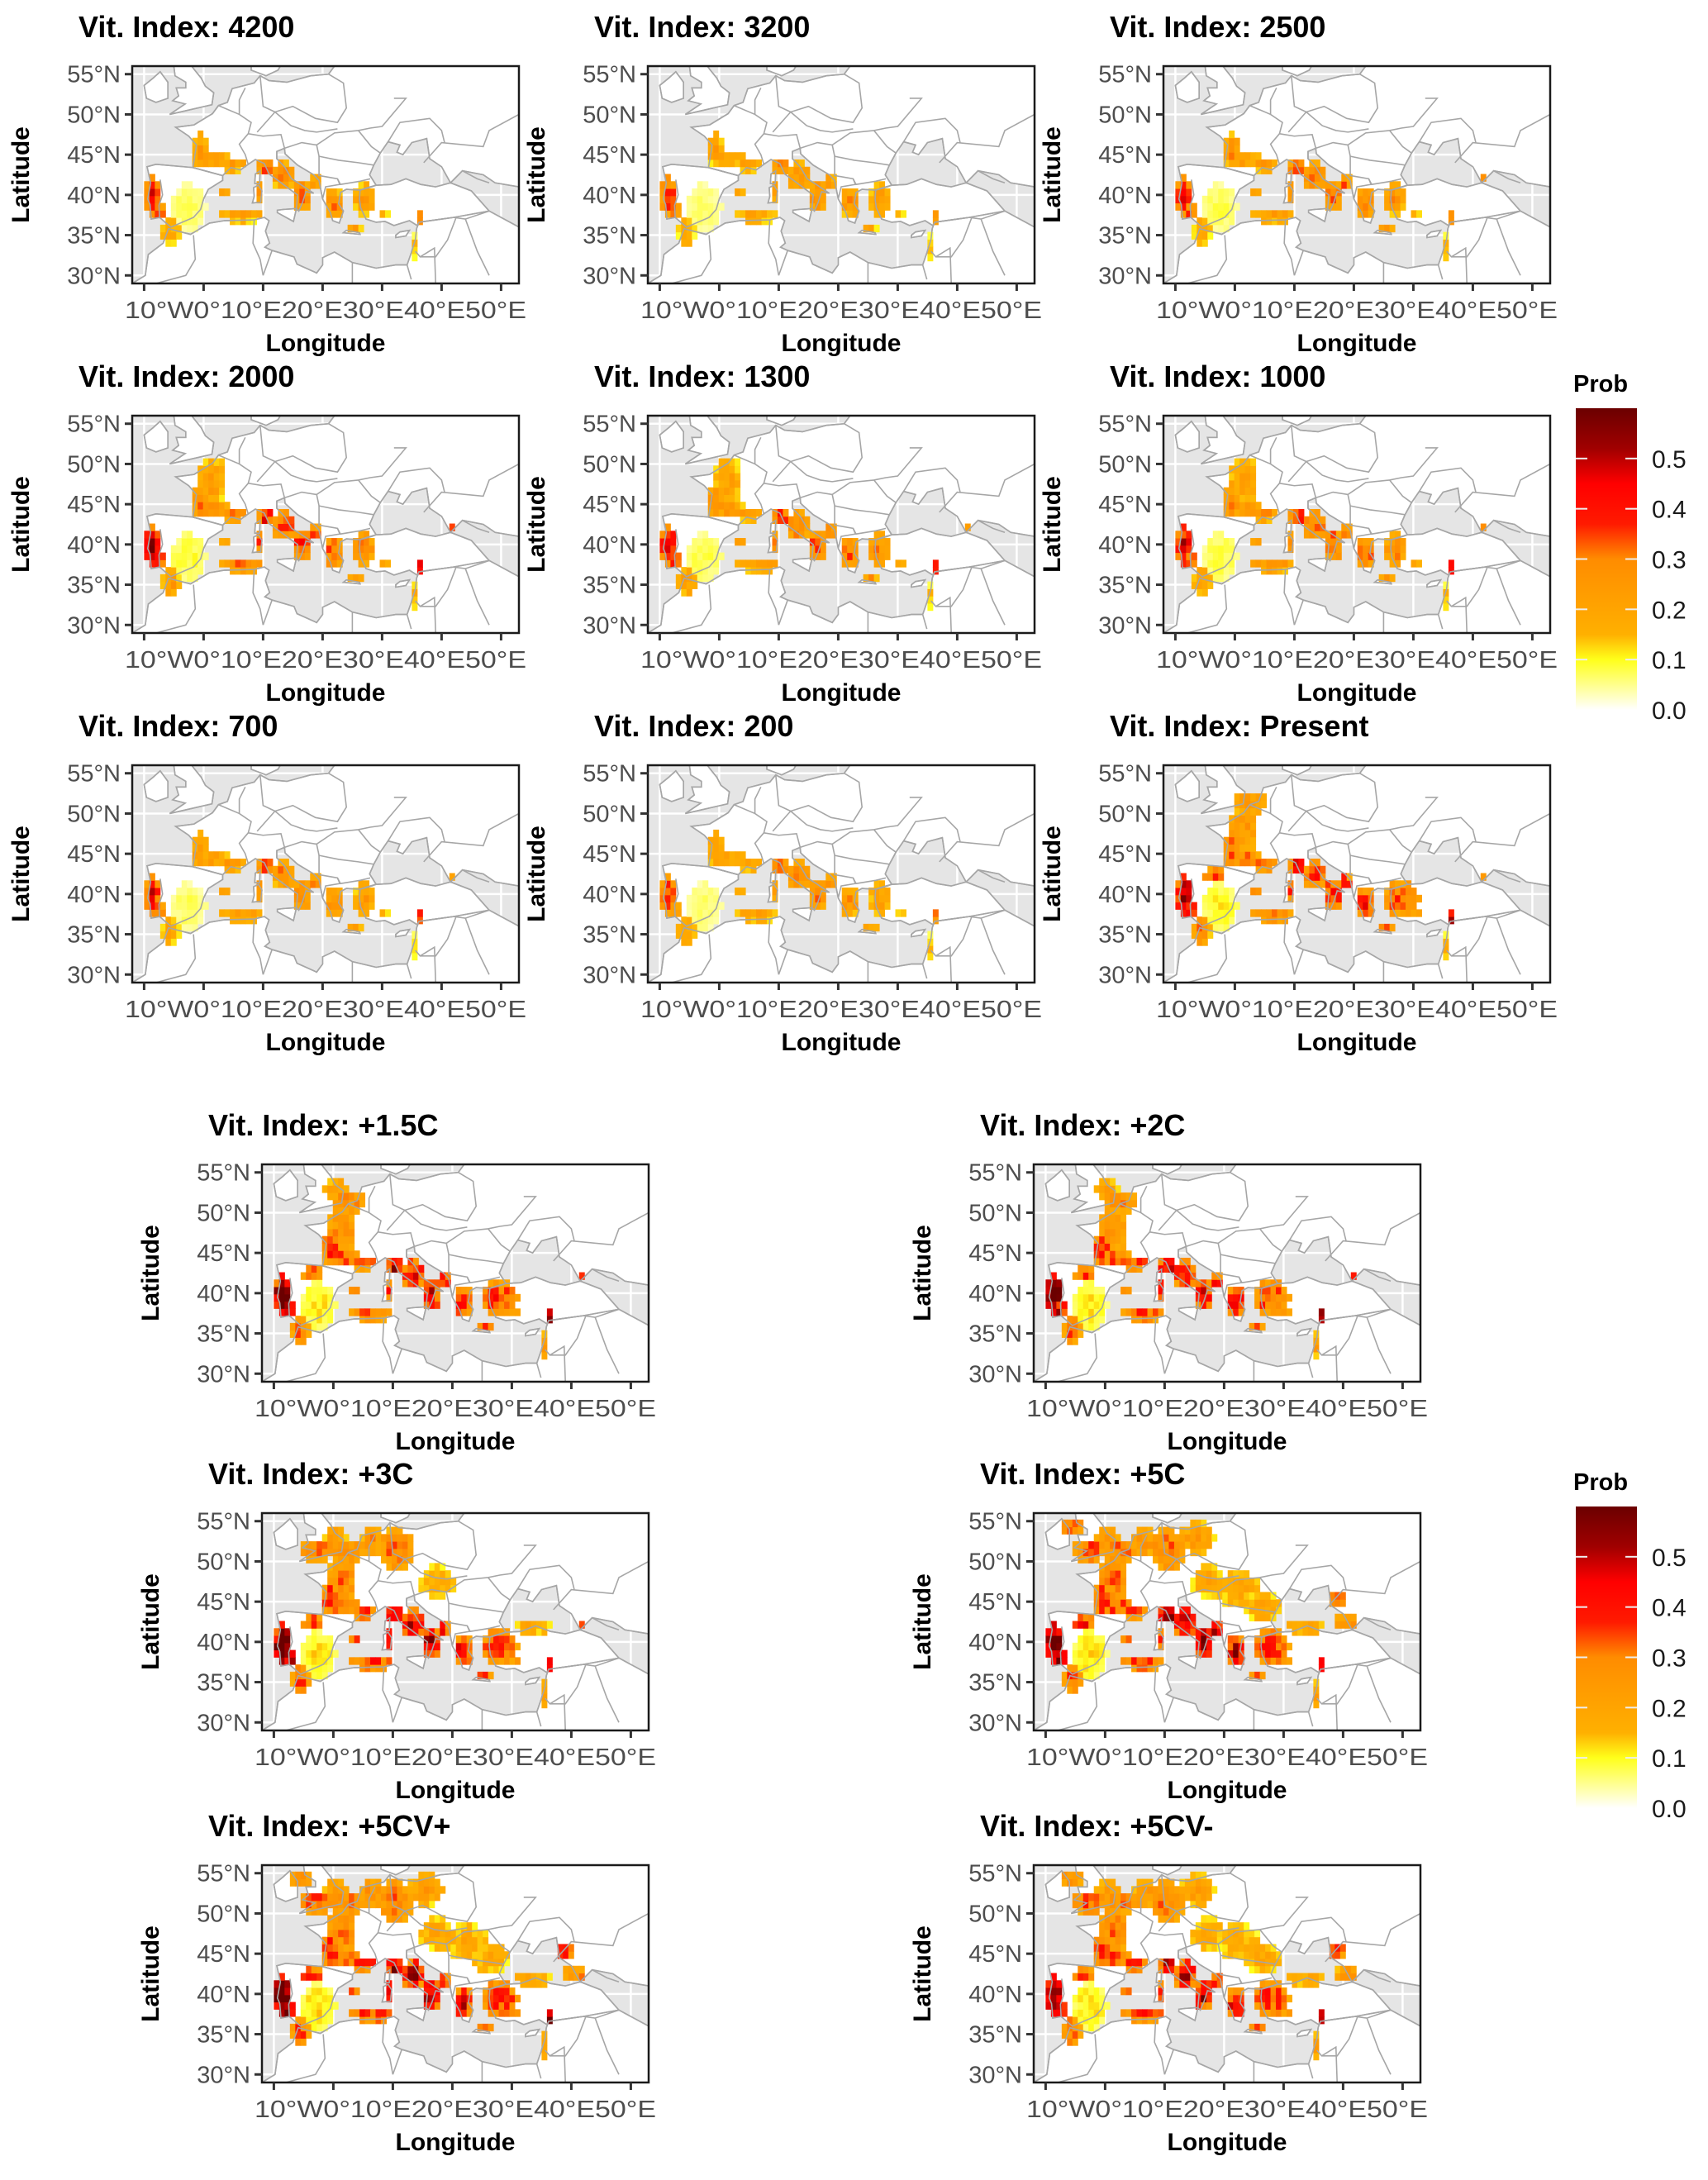 This screenshot has width=1708, height=2180. I want to click on y-tick-label: 30°N, so click(995, 1374).